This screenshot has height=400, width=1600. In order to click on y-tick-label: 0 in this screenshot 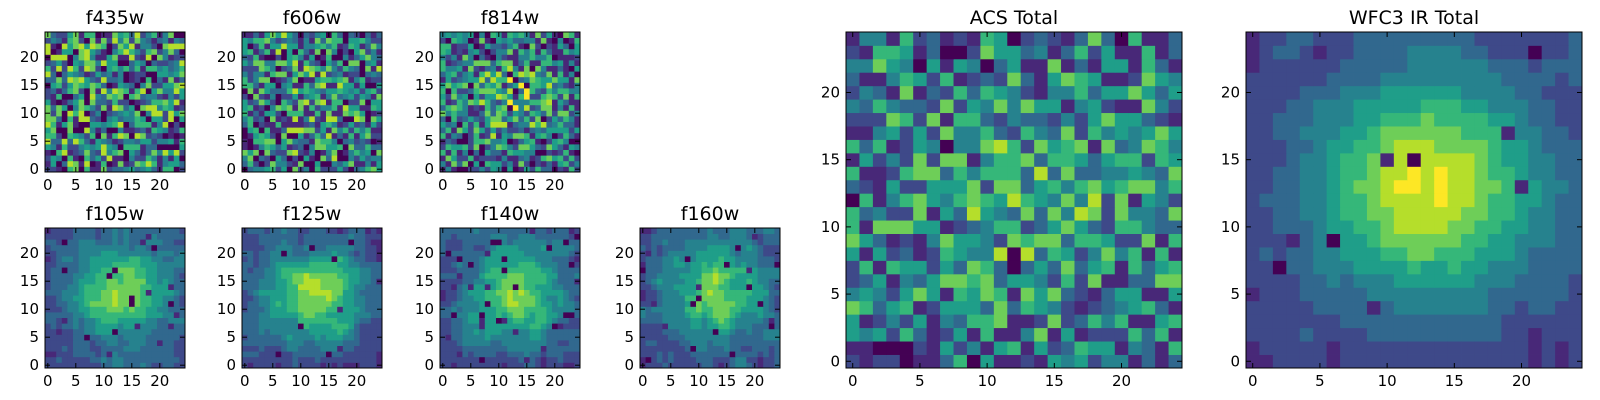, I will do `click(34, 365)`.